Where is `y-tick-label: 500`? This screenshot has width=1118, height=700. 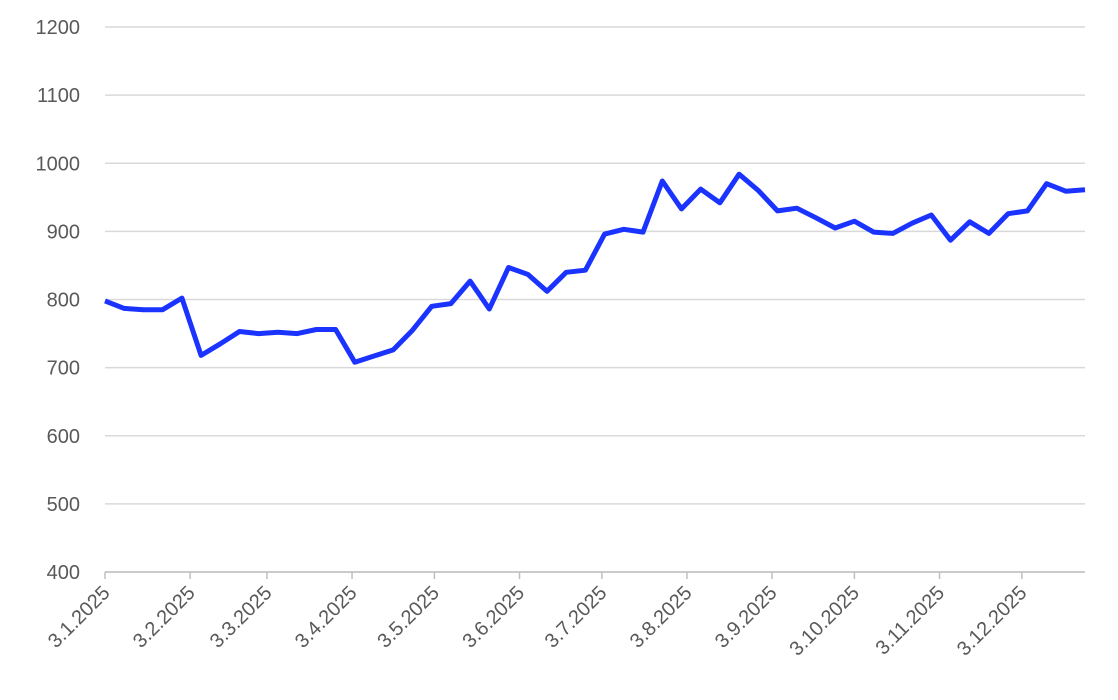
y-tick-label: 500 is located at coordinates (63, 505).